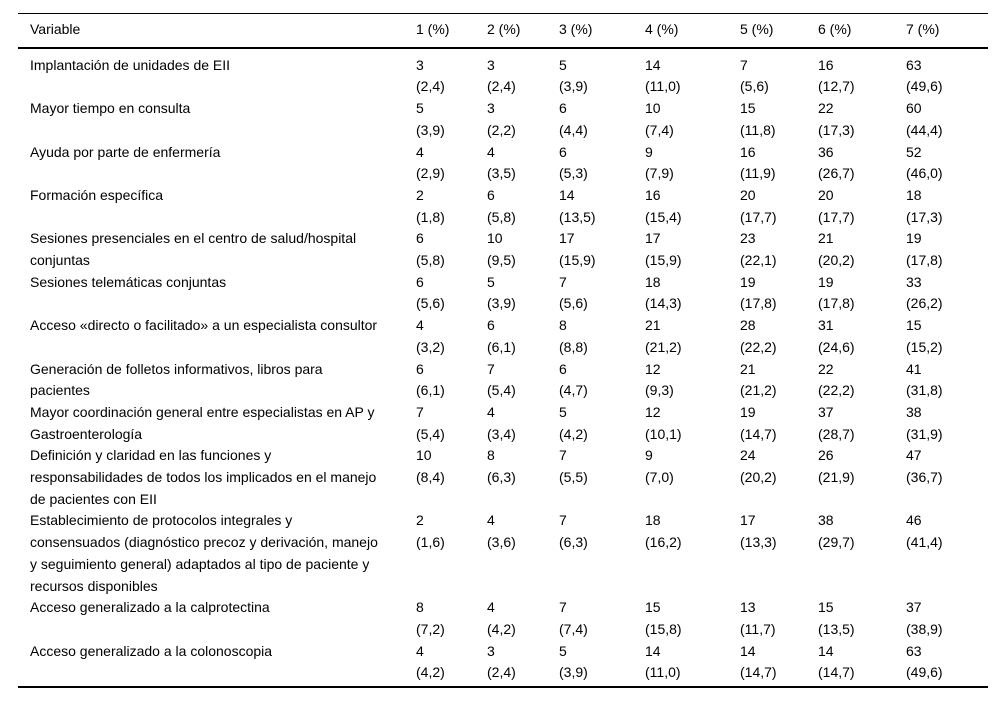 The height and width of the screenshot is (705, 1000). I want to click on percent-value: (46,0), so click(924, 173).